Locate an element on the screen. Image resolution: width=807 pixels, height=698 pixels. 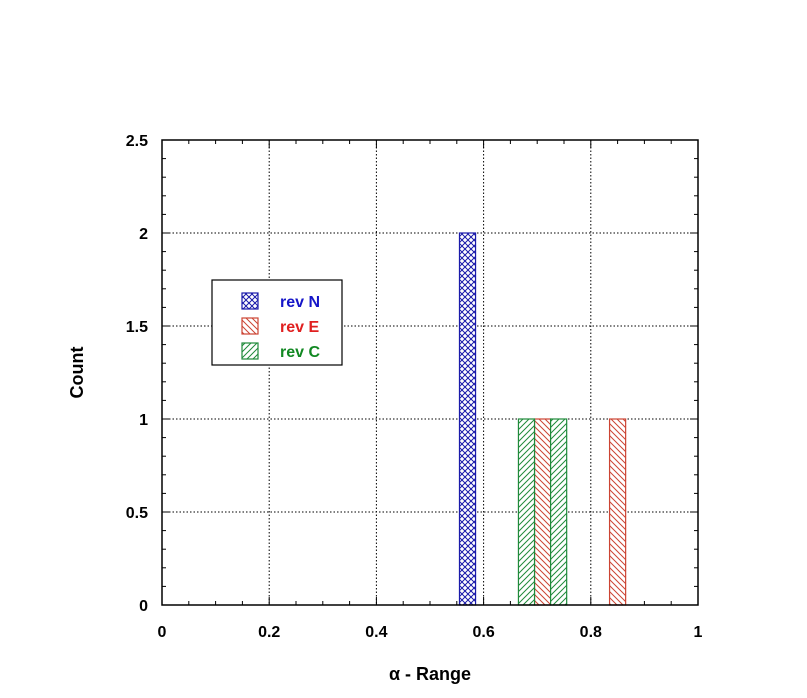
y-tick-labels: 0 0.5 1 1.5 2 2.5 is located at coordinates (137, 374).